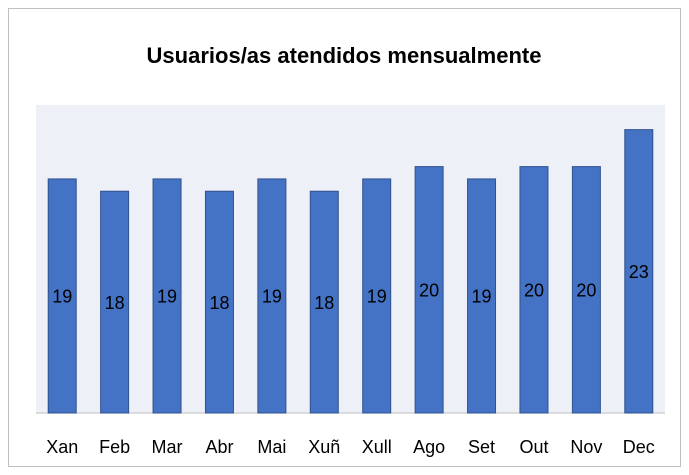 The height and width of the screenshot is (475, 689). Describe the element at coordinates (429, 447) in the screenshot. I see `x-tick-label: Ago` at that location.